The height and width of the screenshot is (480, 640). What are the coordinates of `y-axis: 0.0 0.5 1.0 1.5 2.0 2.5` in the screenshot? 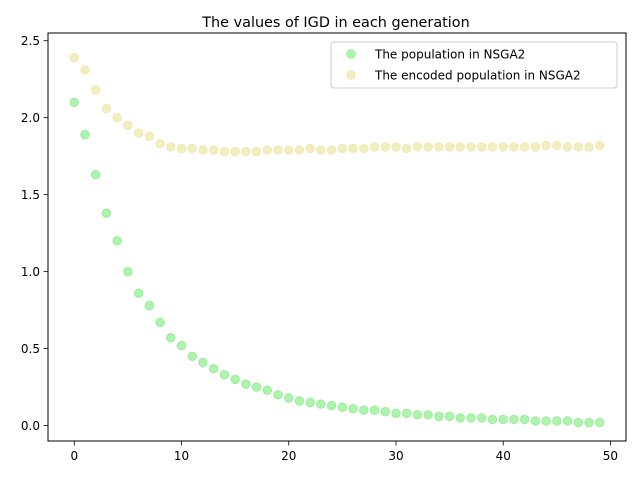 It's located at (34, 233).